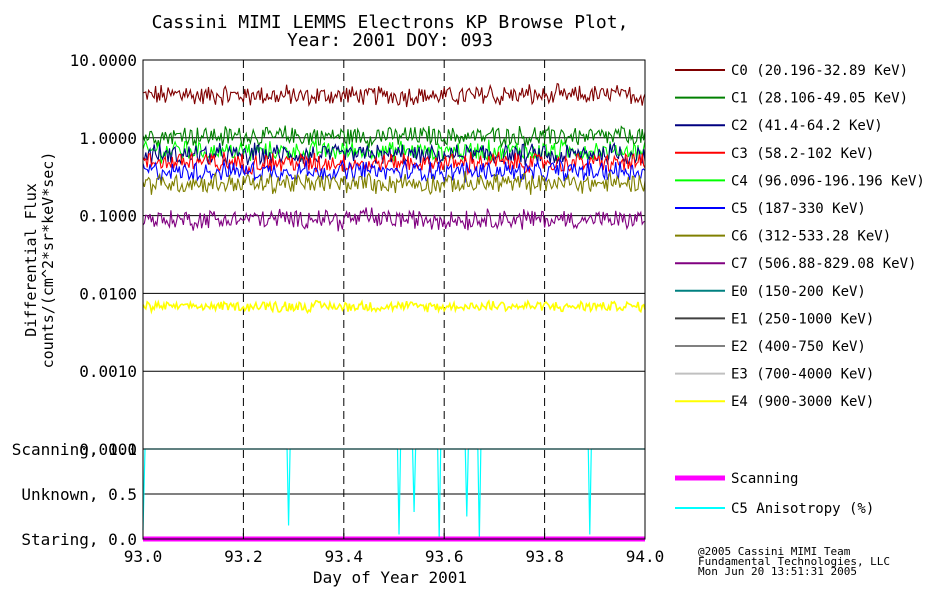  I want to click on y-axis-label-line1: Differential Flux, so click(31, 260).